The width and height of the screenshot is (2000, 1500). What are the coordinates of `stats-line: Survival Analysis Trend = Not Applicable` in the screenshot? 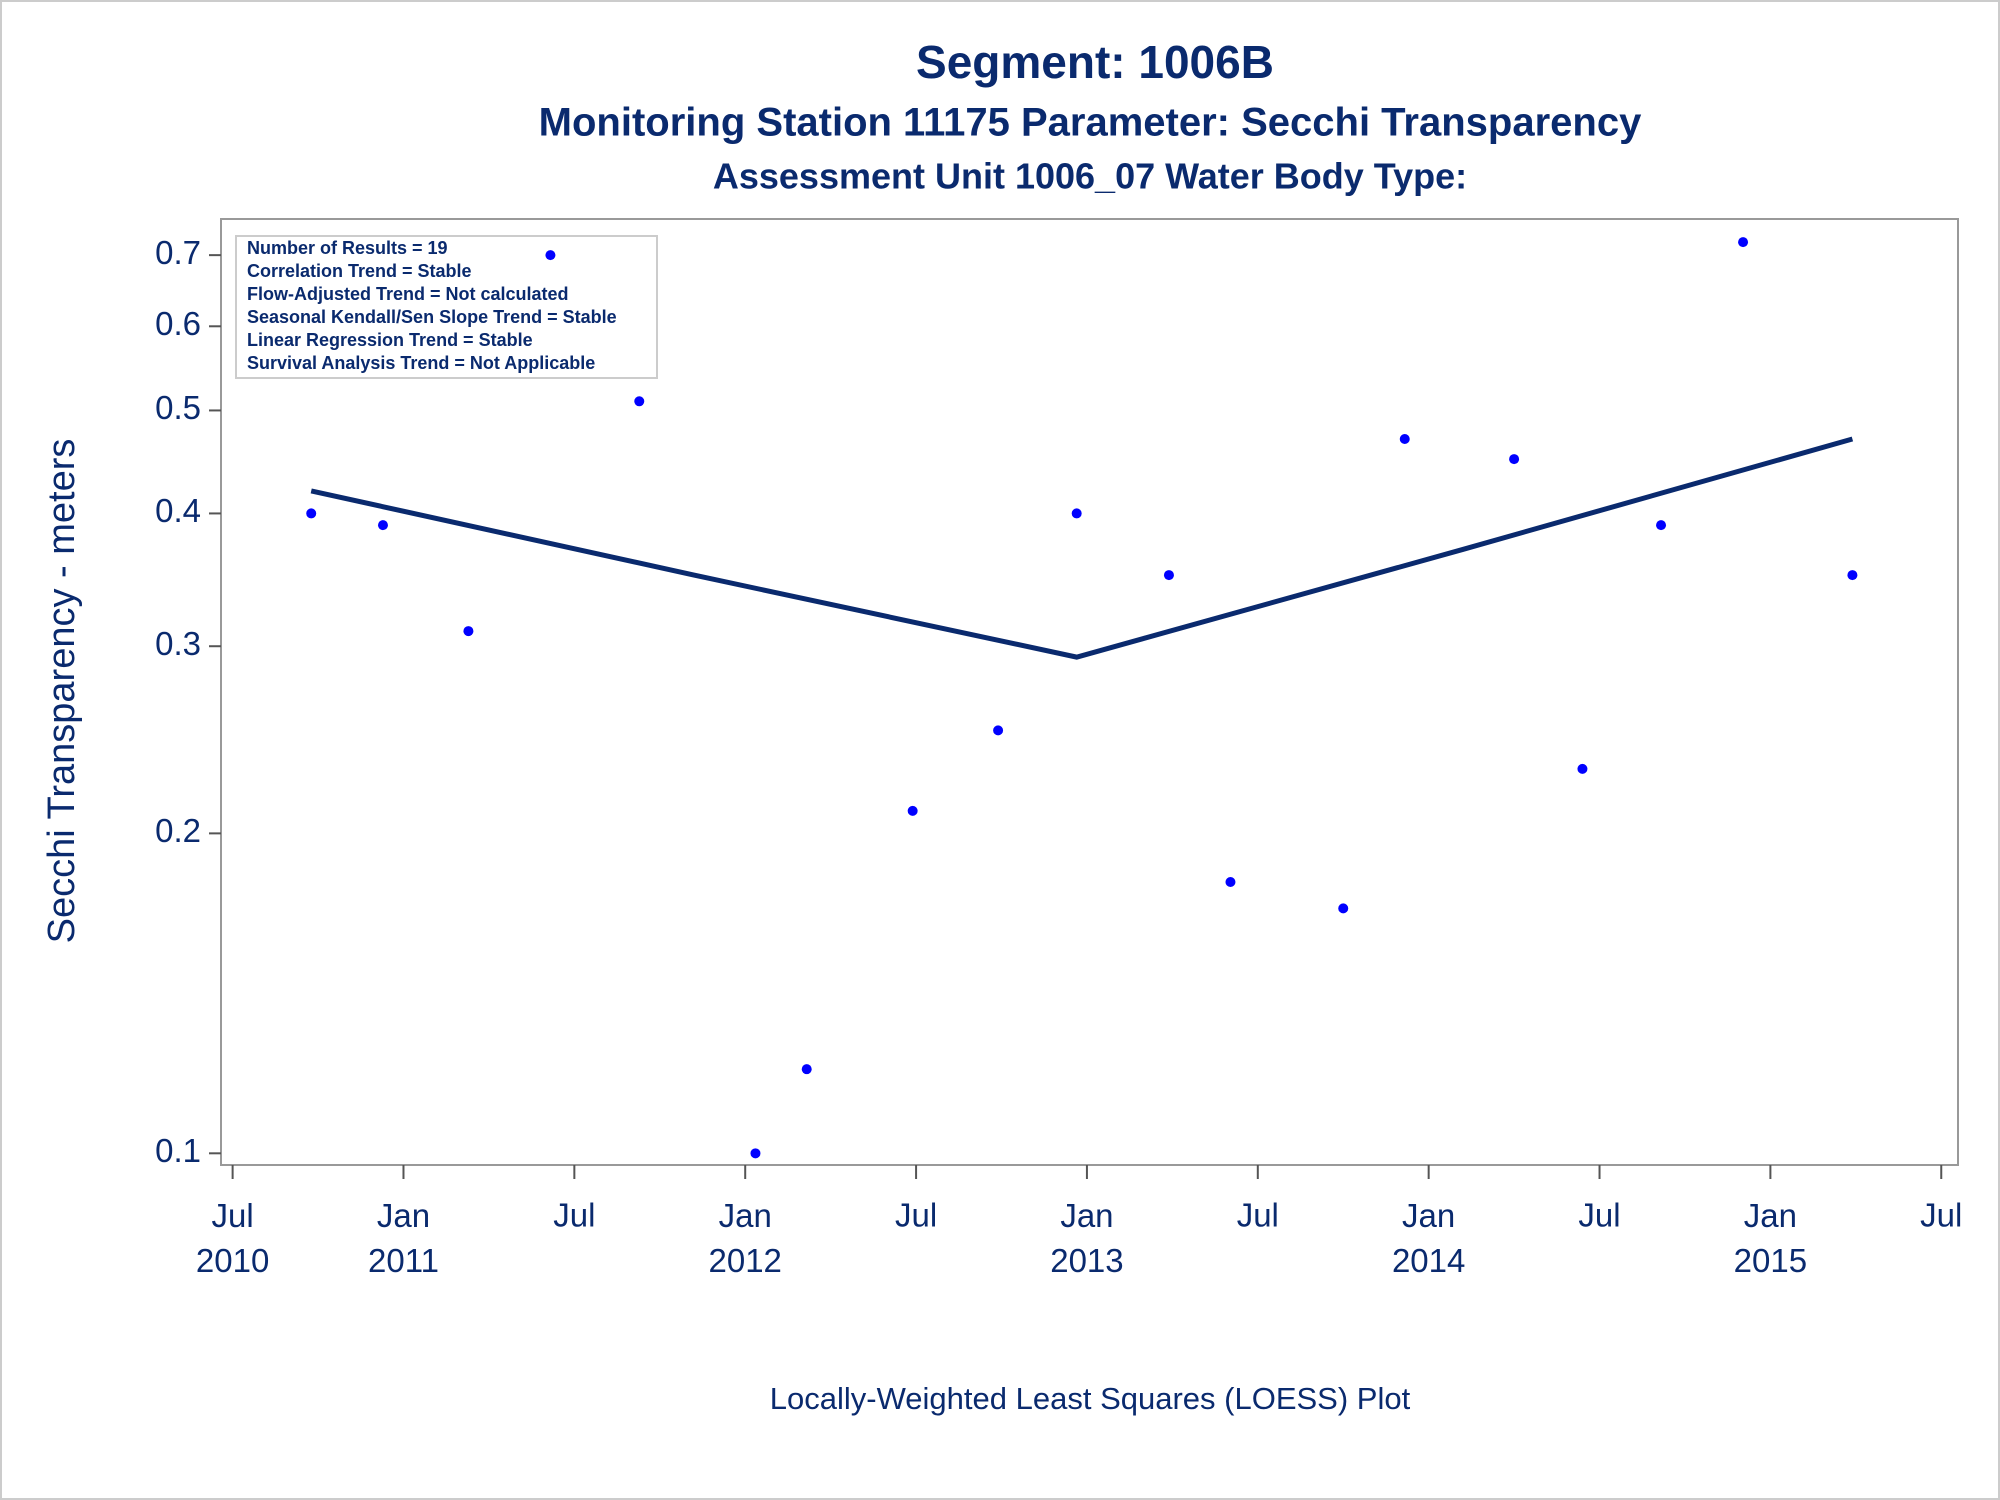 It's located at (421, 363).